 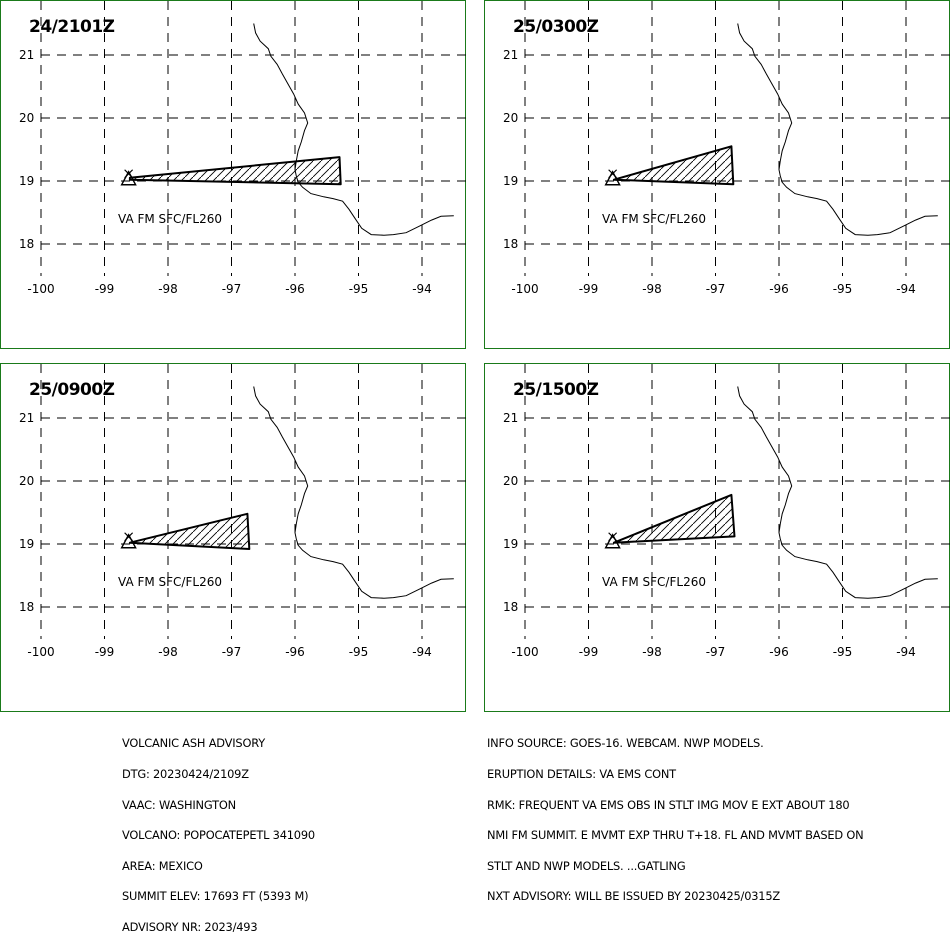 I want to click on advisory-line: ERUPTION DETAILS: VA EMS CONT, so click(x=581, y=774).